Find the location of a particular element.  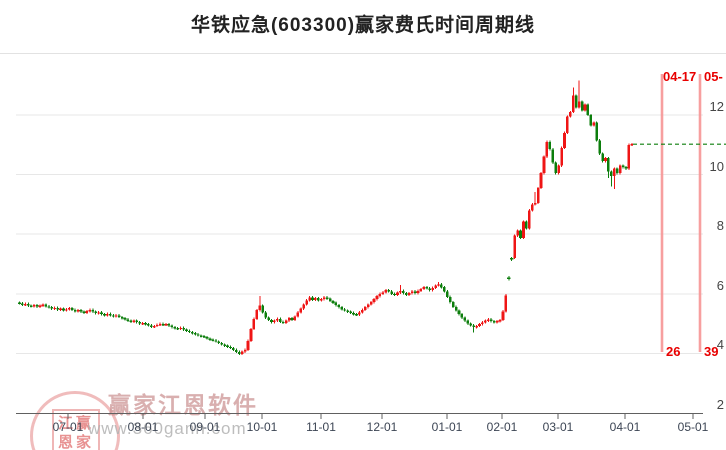

y-axis-label: 6 is located at coordinates (720, 285).